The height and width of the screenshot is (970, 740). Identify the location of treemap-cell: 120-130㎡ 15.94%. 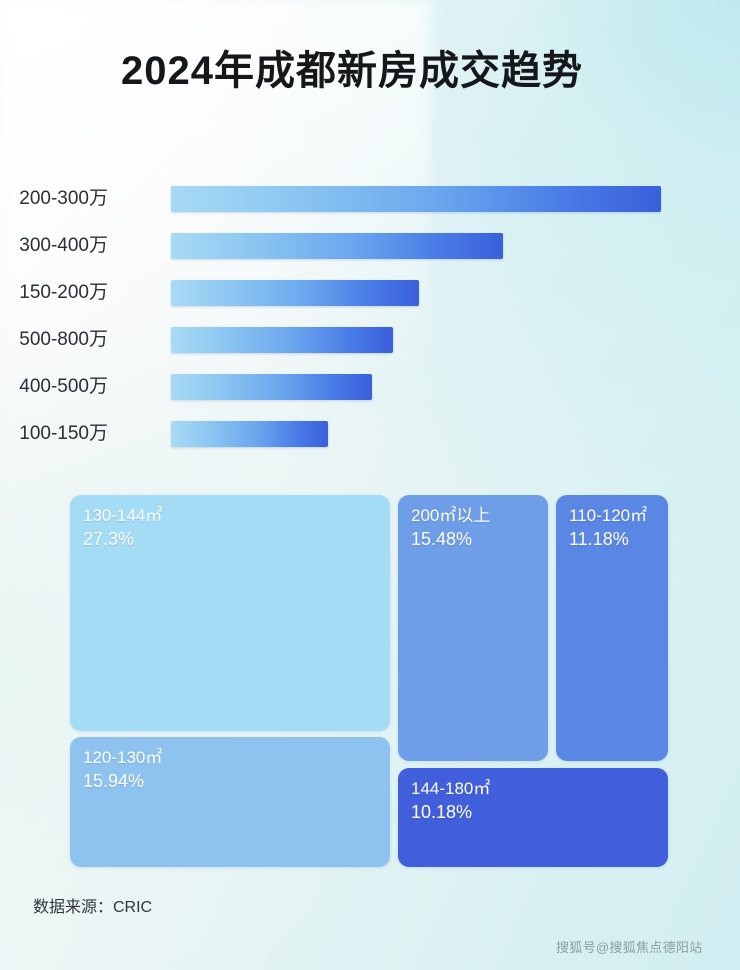
(230, 802).